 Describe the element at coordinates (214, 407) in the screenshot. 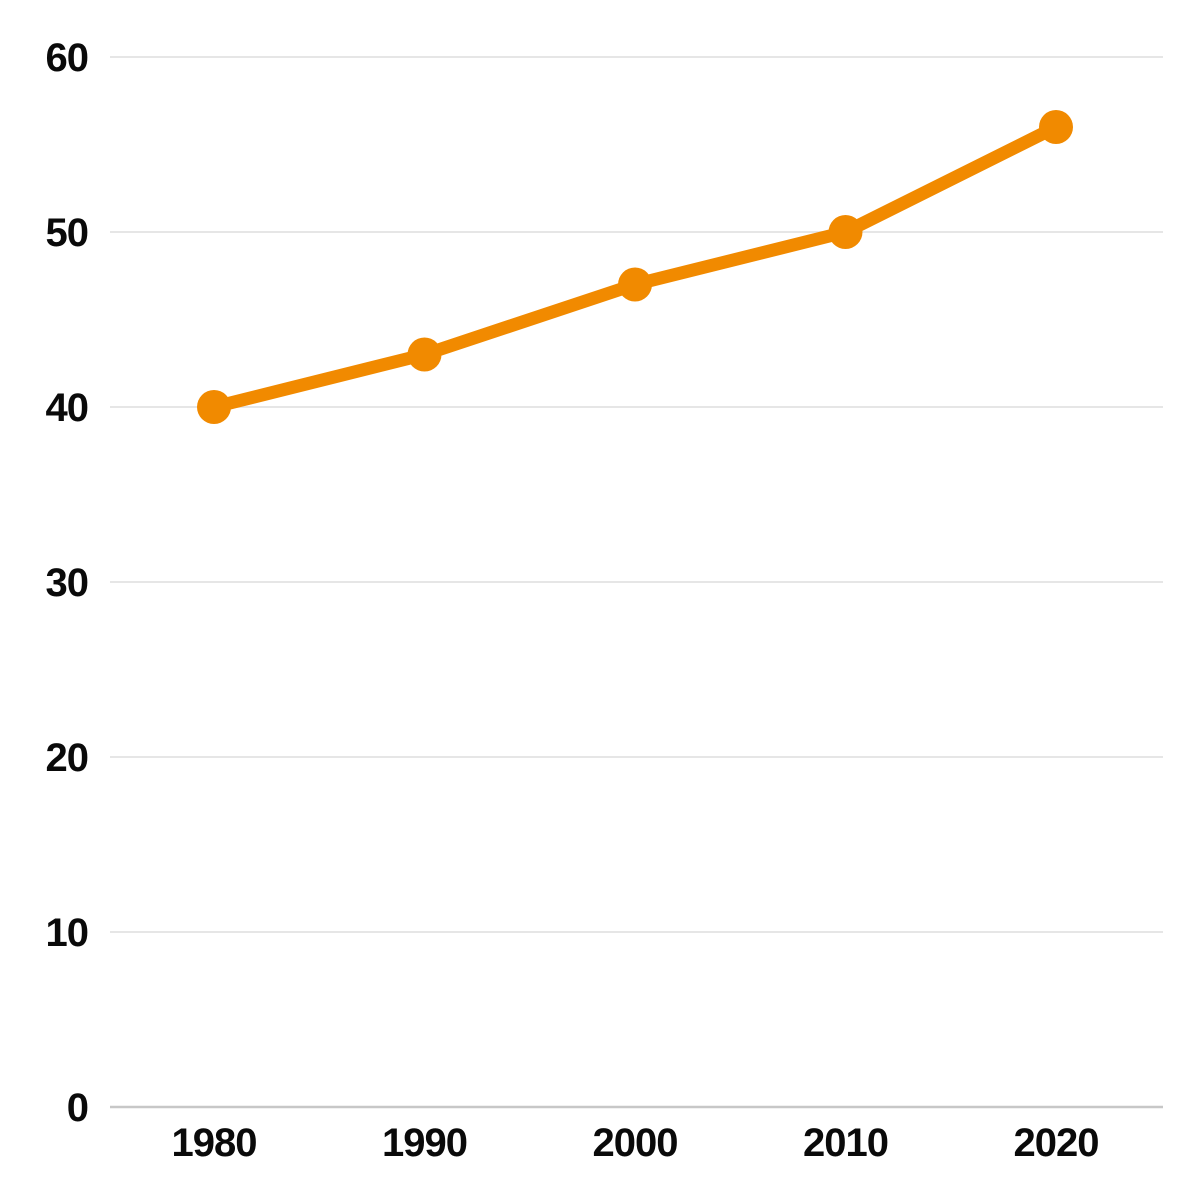

I see `data-point-1980` at that location.